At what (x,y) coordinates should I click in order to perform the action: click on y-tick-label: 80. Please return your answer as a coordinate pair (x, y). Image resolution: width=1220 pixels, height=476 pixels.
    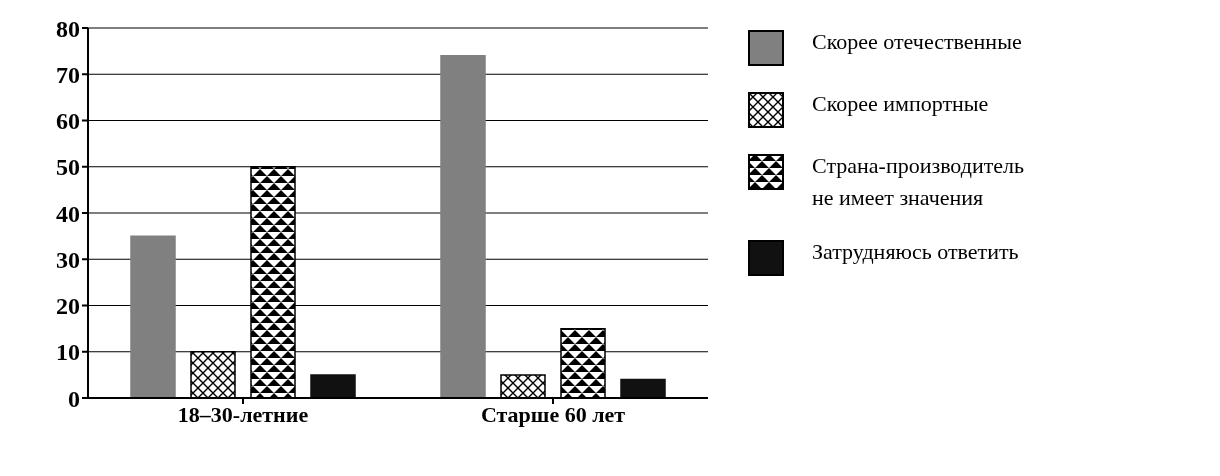
    Looking at the image, I should click on (68, 28).